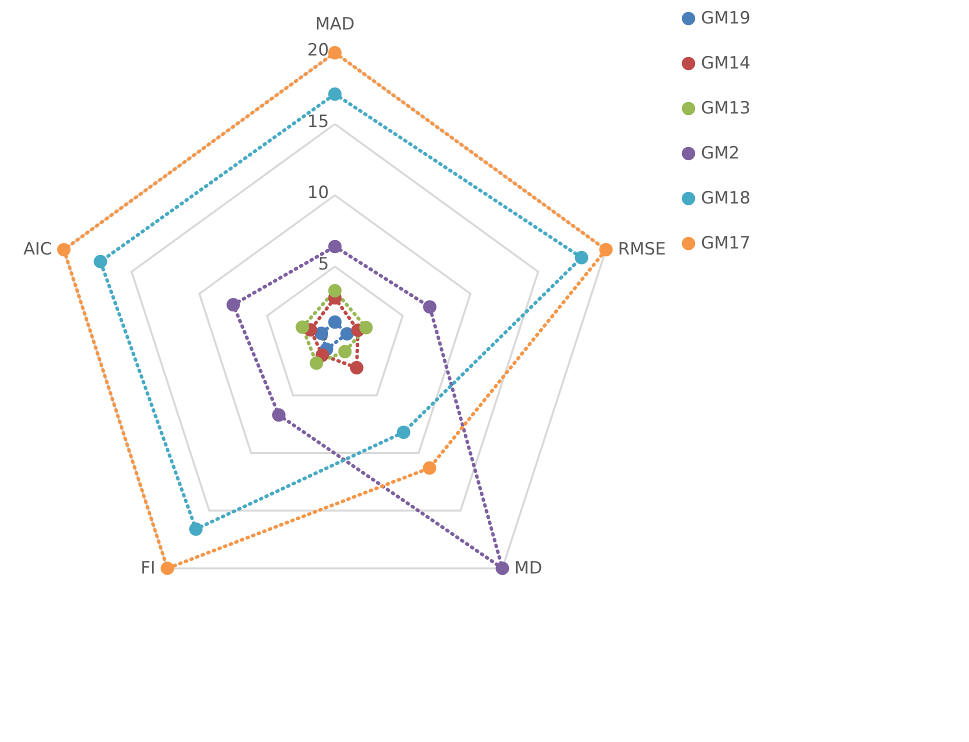 This screenshot has height=742, width=969. What do you see at coordinates (725, 18) in the screenshot?
I see `legend-label: GM19` at bounding box center [725, 18].